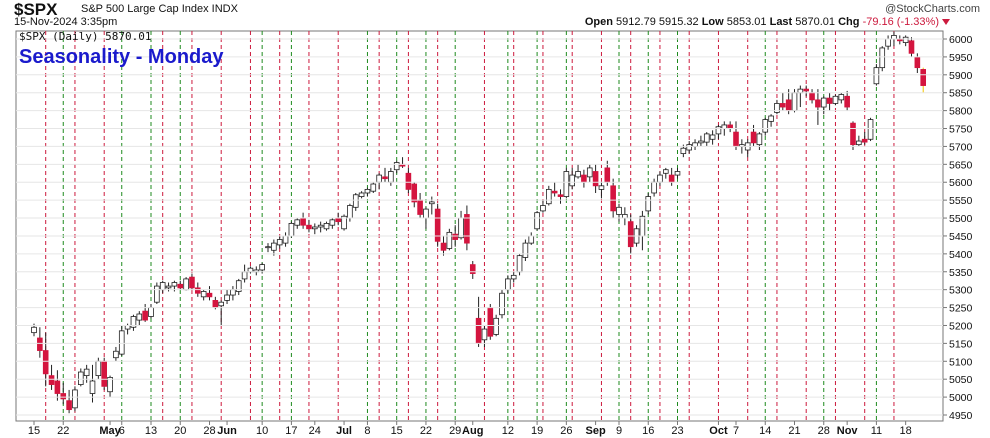  Describe the element at coordinates (848, 431) in the screenshot. I see `x-tick-label: Nov` at that location.